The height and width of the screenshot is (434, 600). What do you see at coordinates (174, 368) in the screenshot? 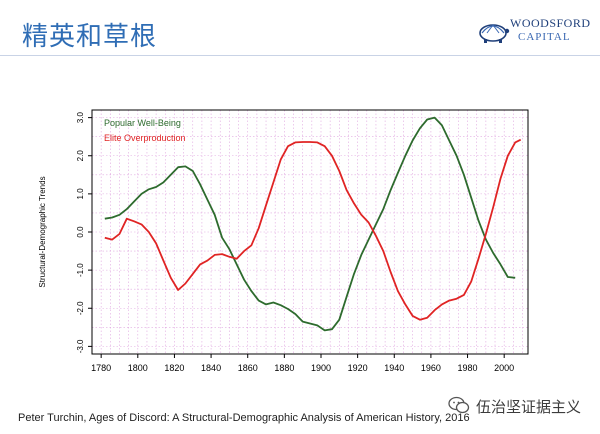
I see `x-tick-label: 1820` at bounding box center [174, 368].